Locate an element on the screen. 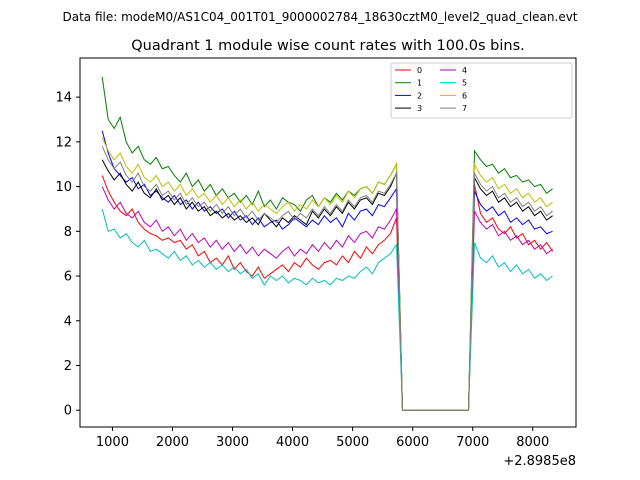 The image size is (640, 480). legend-label-2: 2 is located at coordinates (419, 95).